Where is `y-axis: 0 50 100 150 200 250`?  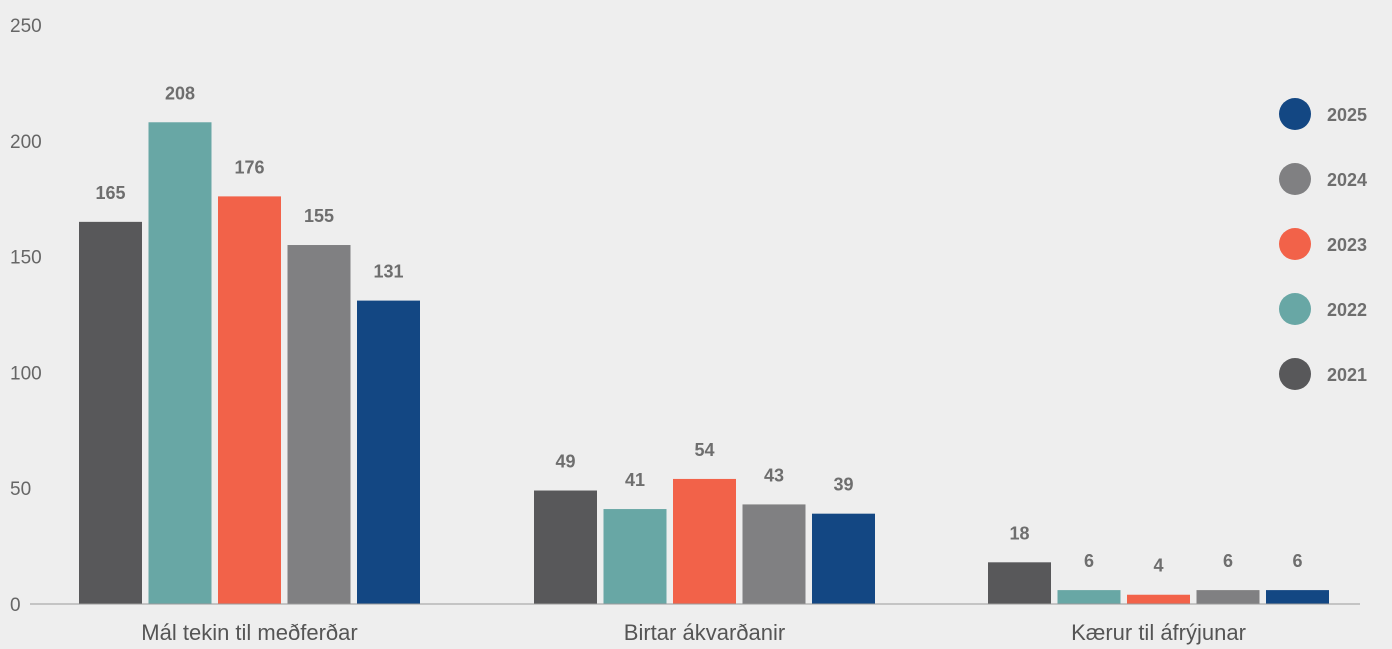 y-axis: 0 50 100 150 200 250 is located at coordinates (26, 316).